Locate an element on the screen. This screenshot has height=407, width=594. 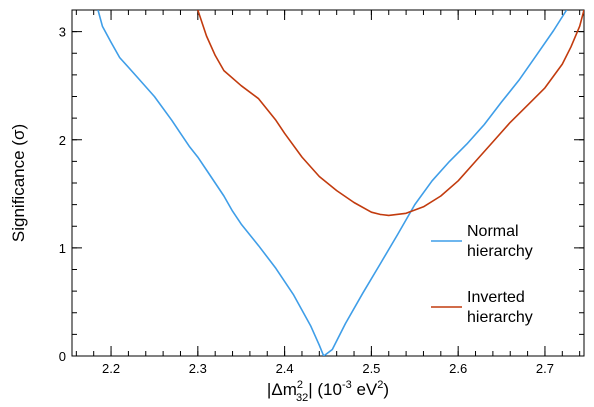
legend: Normal hierarchy Inverted hierarchy is located at coordinates (482, 274).